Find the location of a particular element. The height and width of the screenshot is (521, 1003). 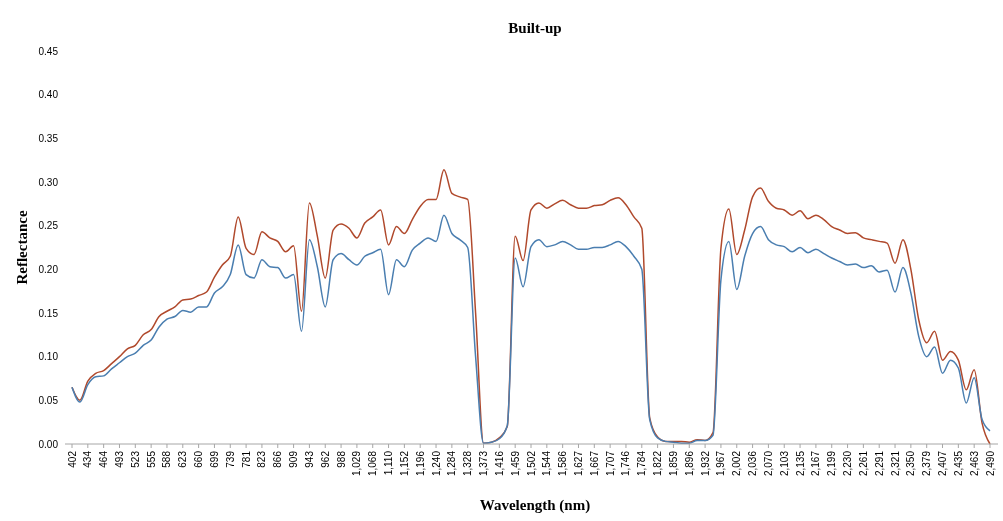

x-tick-label: 739 is located at coordinates (230, 459).